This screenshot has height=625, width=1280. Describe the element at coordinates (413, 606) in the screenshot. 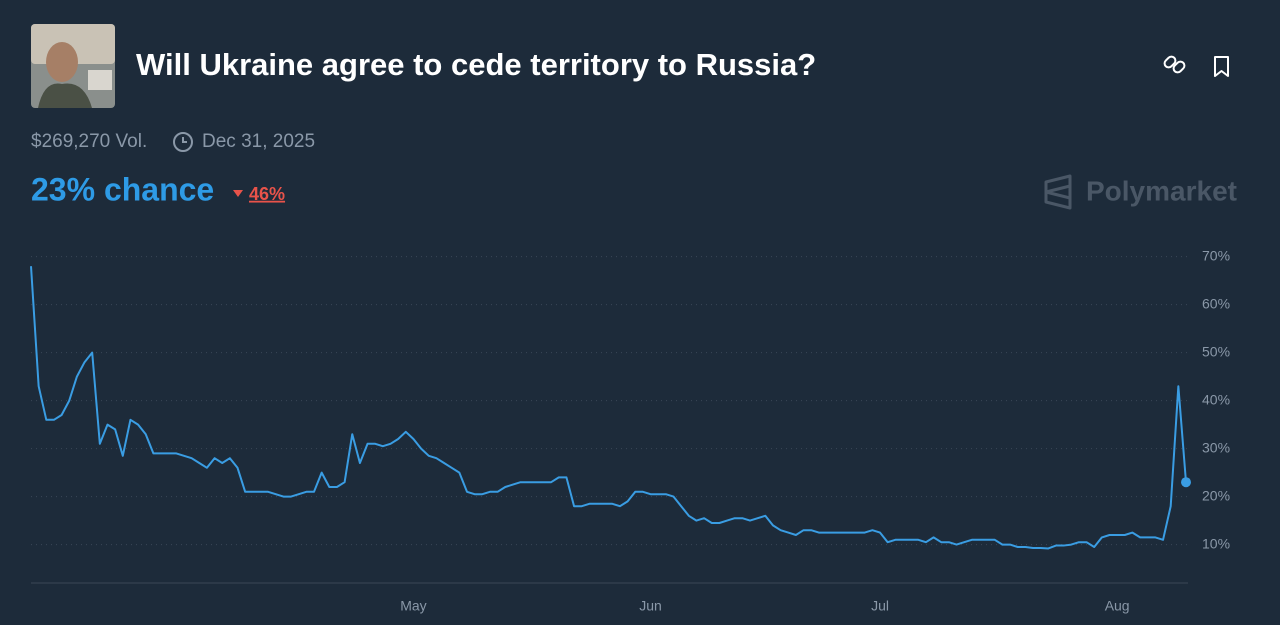

I see `x-tick-label: May` at that location.